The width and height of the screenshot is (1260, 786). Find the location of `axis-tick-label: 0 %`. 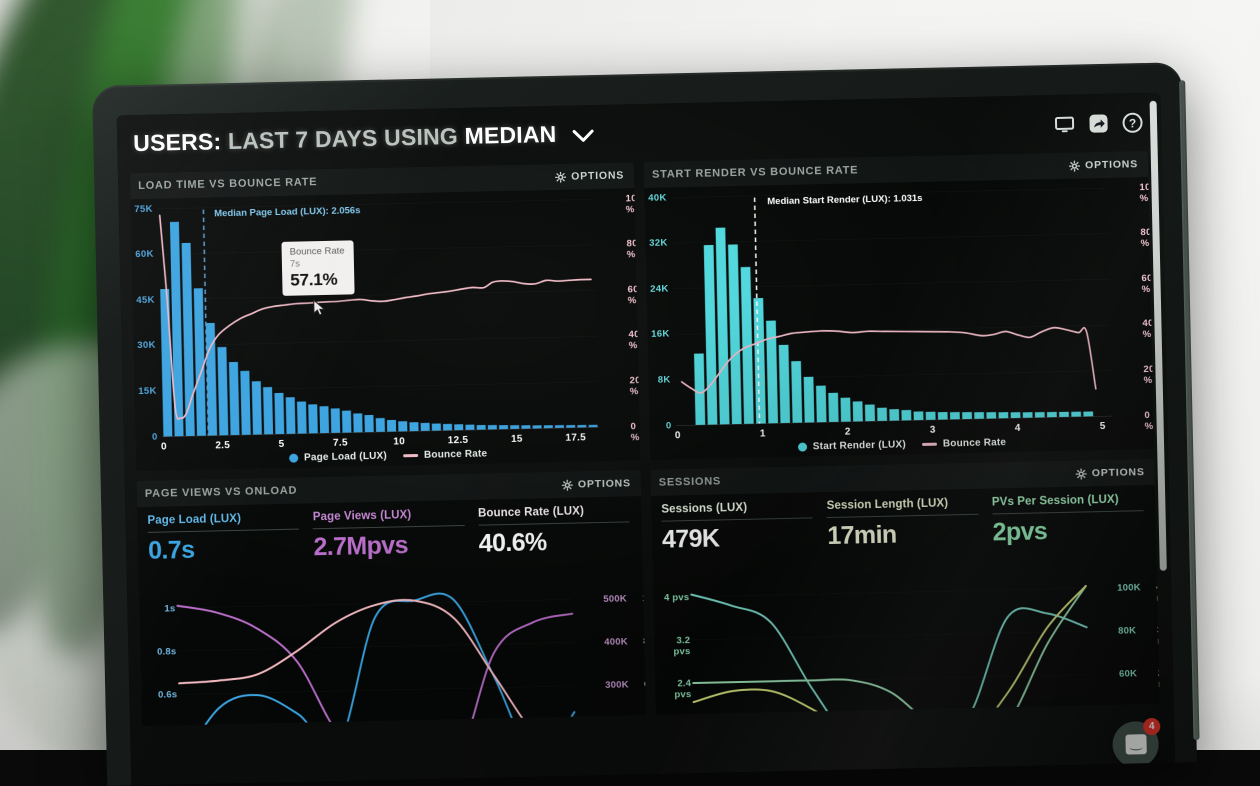

axis-tick-label: 0 % is located at coordinates (635, 431).